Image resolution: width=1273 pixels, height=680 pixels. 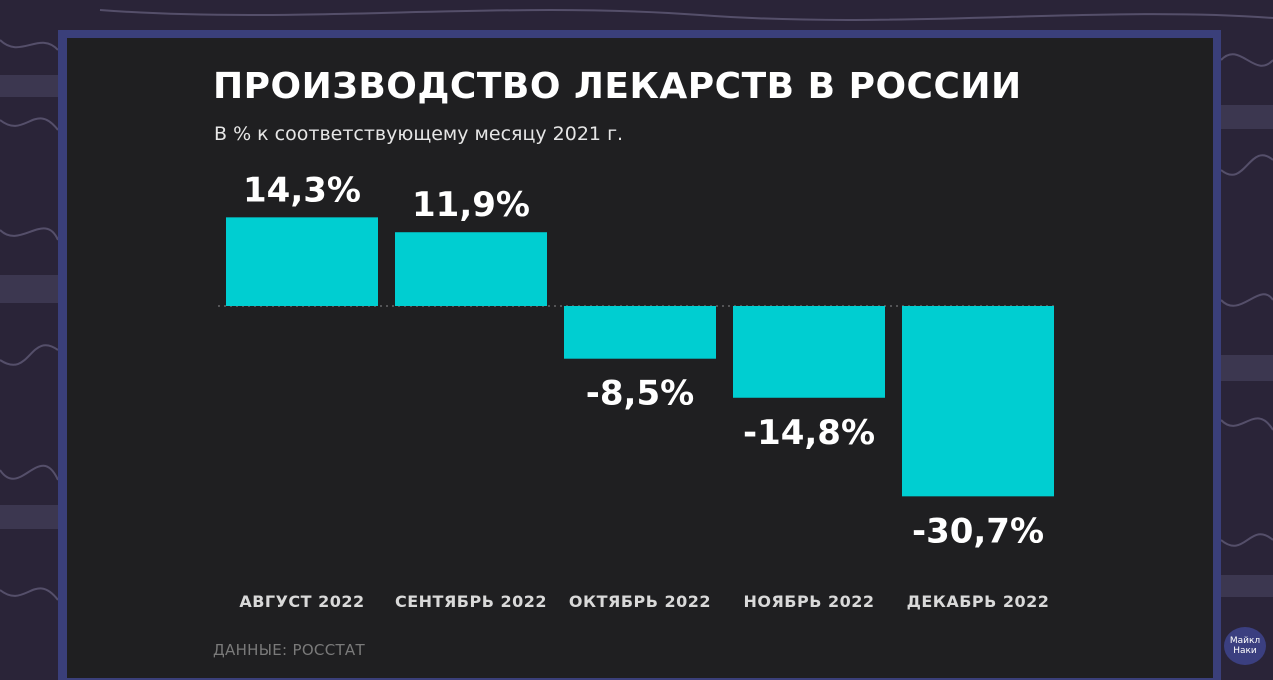 What do you see at coordinates (471, 601) in the screenshot?
I see `category-label: СЕНТЯБРЬ 2022` at bounding box center [471, 601].